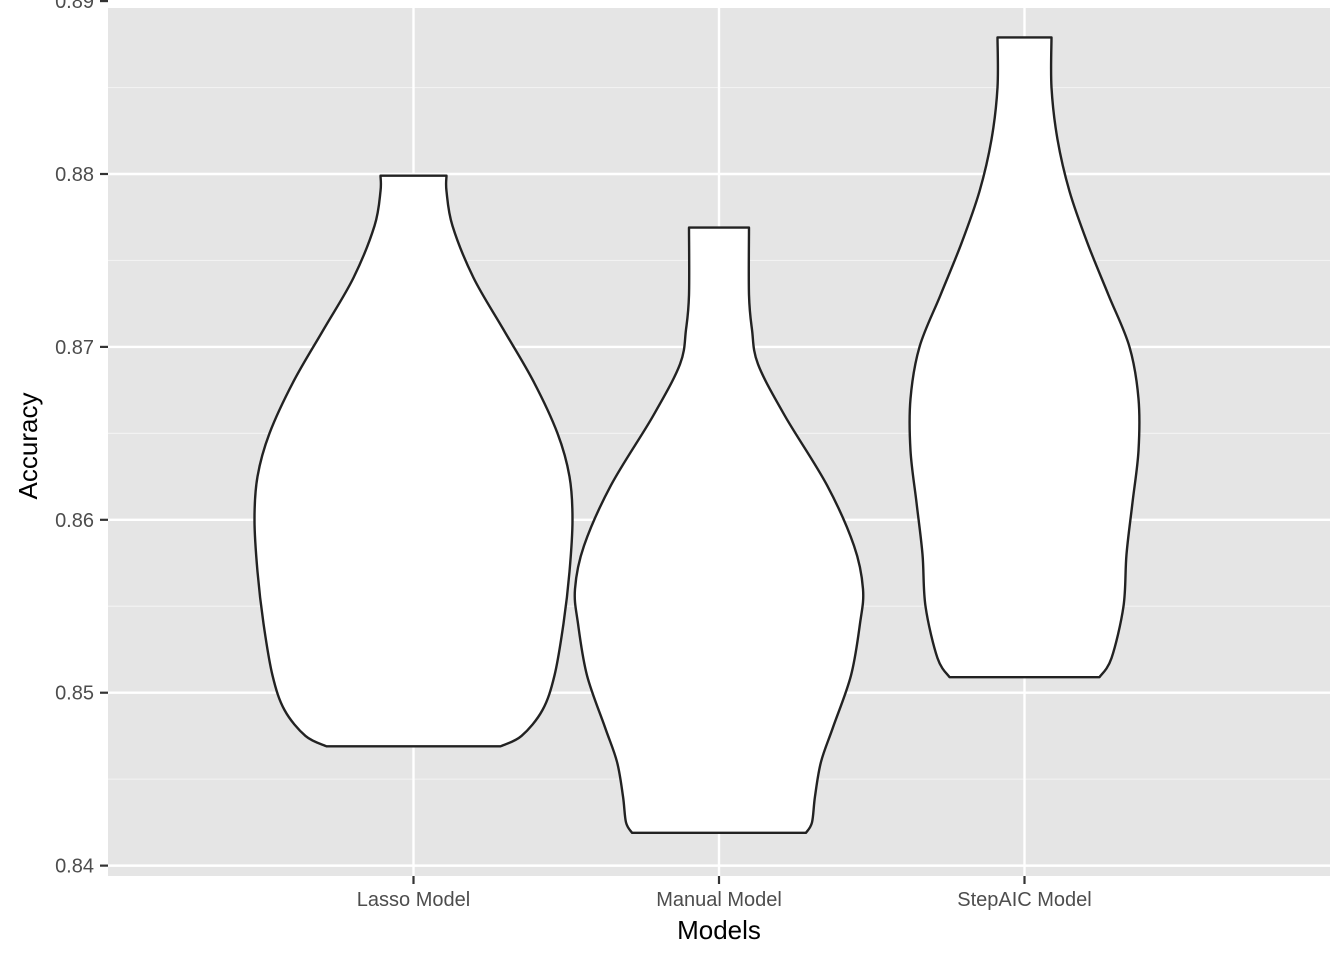  What do you see at coordinates (719, 530) in the screenshot?
I see `violin-manual-model` at bounding box center [719, 530].